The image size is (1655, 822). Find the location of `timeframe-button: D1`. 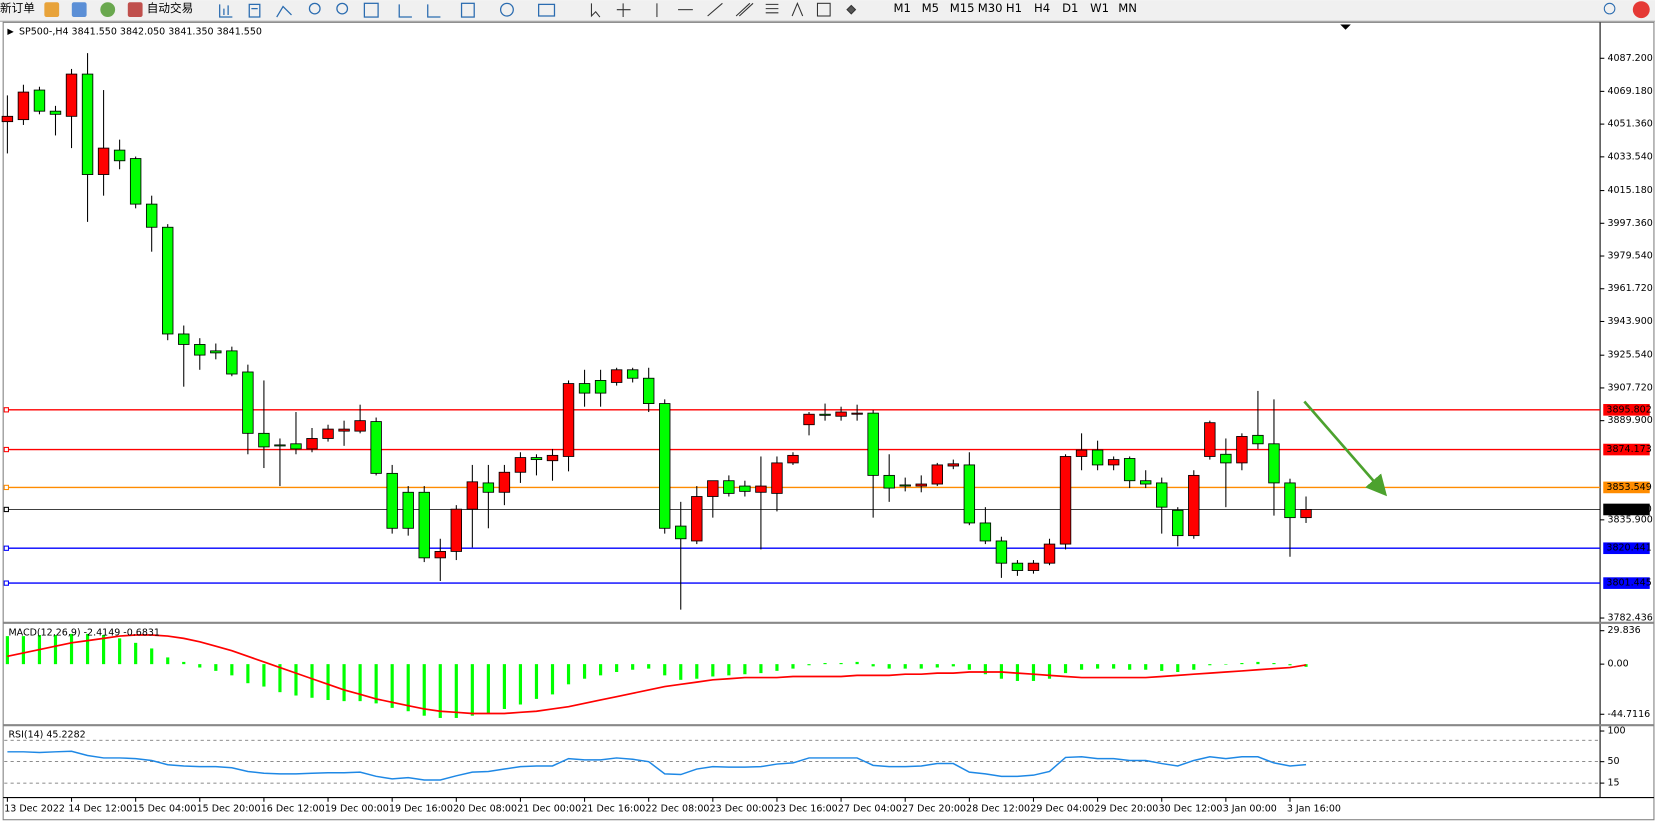

timeframe-button: D1 is located at coordinates (1070, 8).